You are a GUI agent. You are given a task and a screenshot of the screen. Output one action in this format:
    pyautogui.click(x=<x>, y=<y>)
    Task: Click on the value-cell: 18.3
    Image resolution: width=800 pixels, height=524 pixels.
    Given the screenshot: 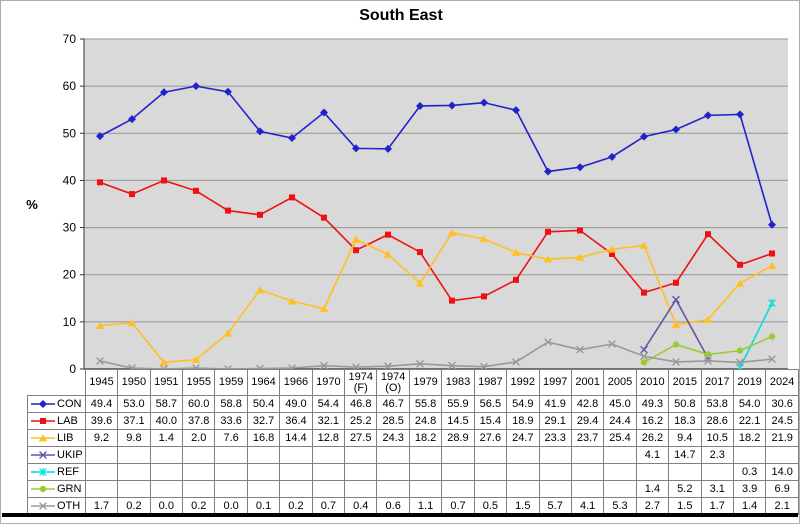 What is the action you would take?
    pyautogui.click(x=685, y=421)
    